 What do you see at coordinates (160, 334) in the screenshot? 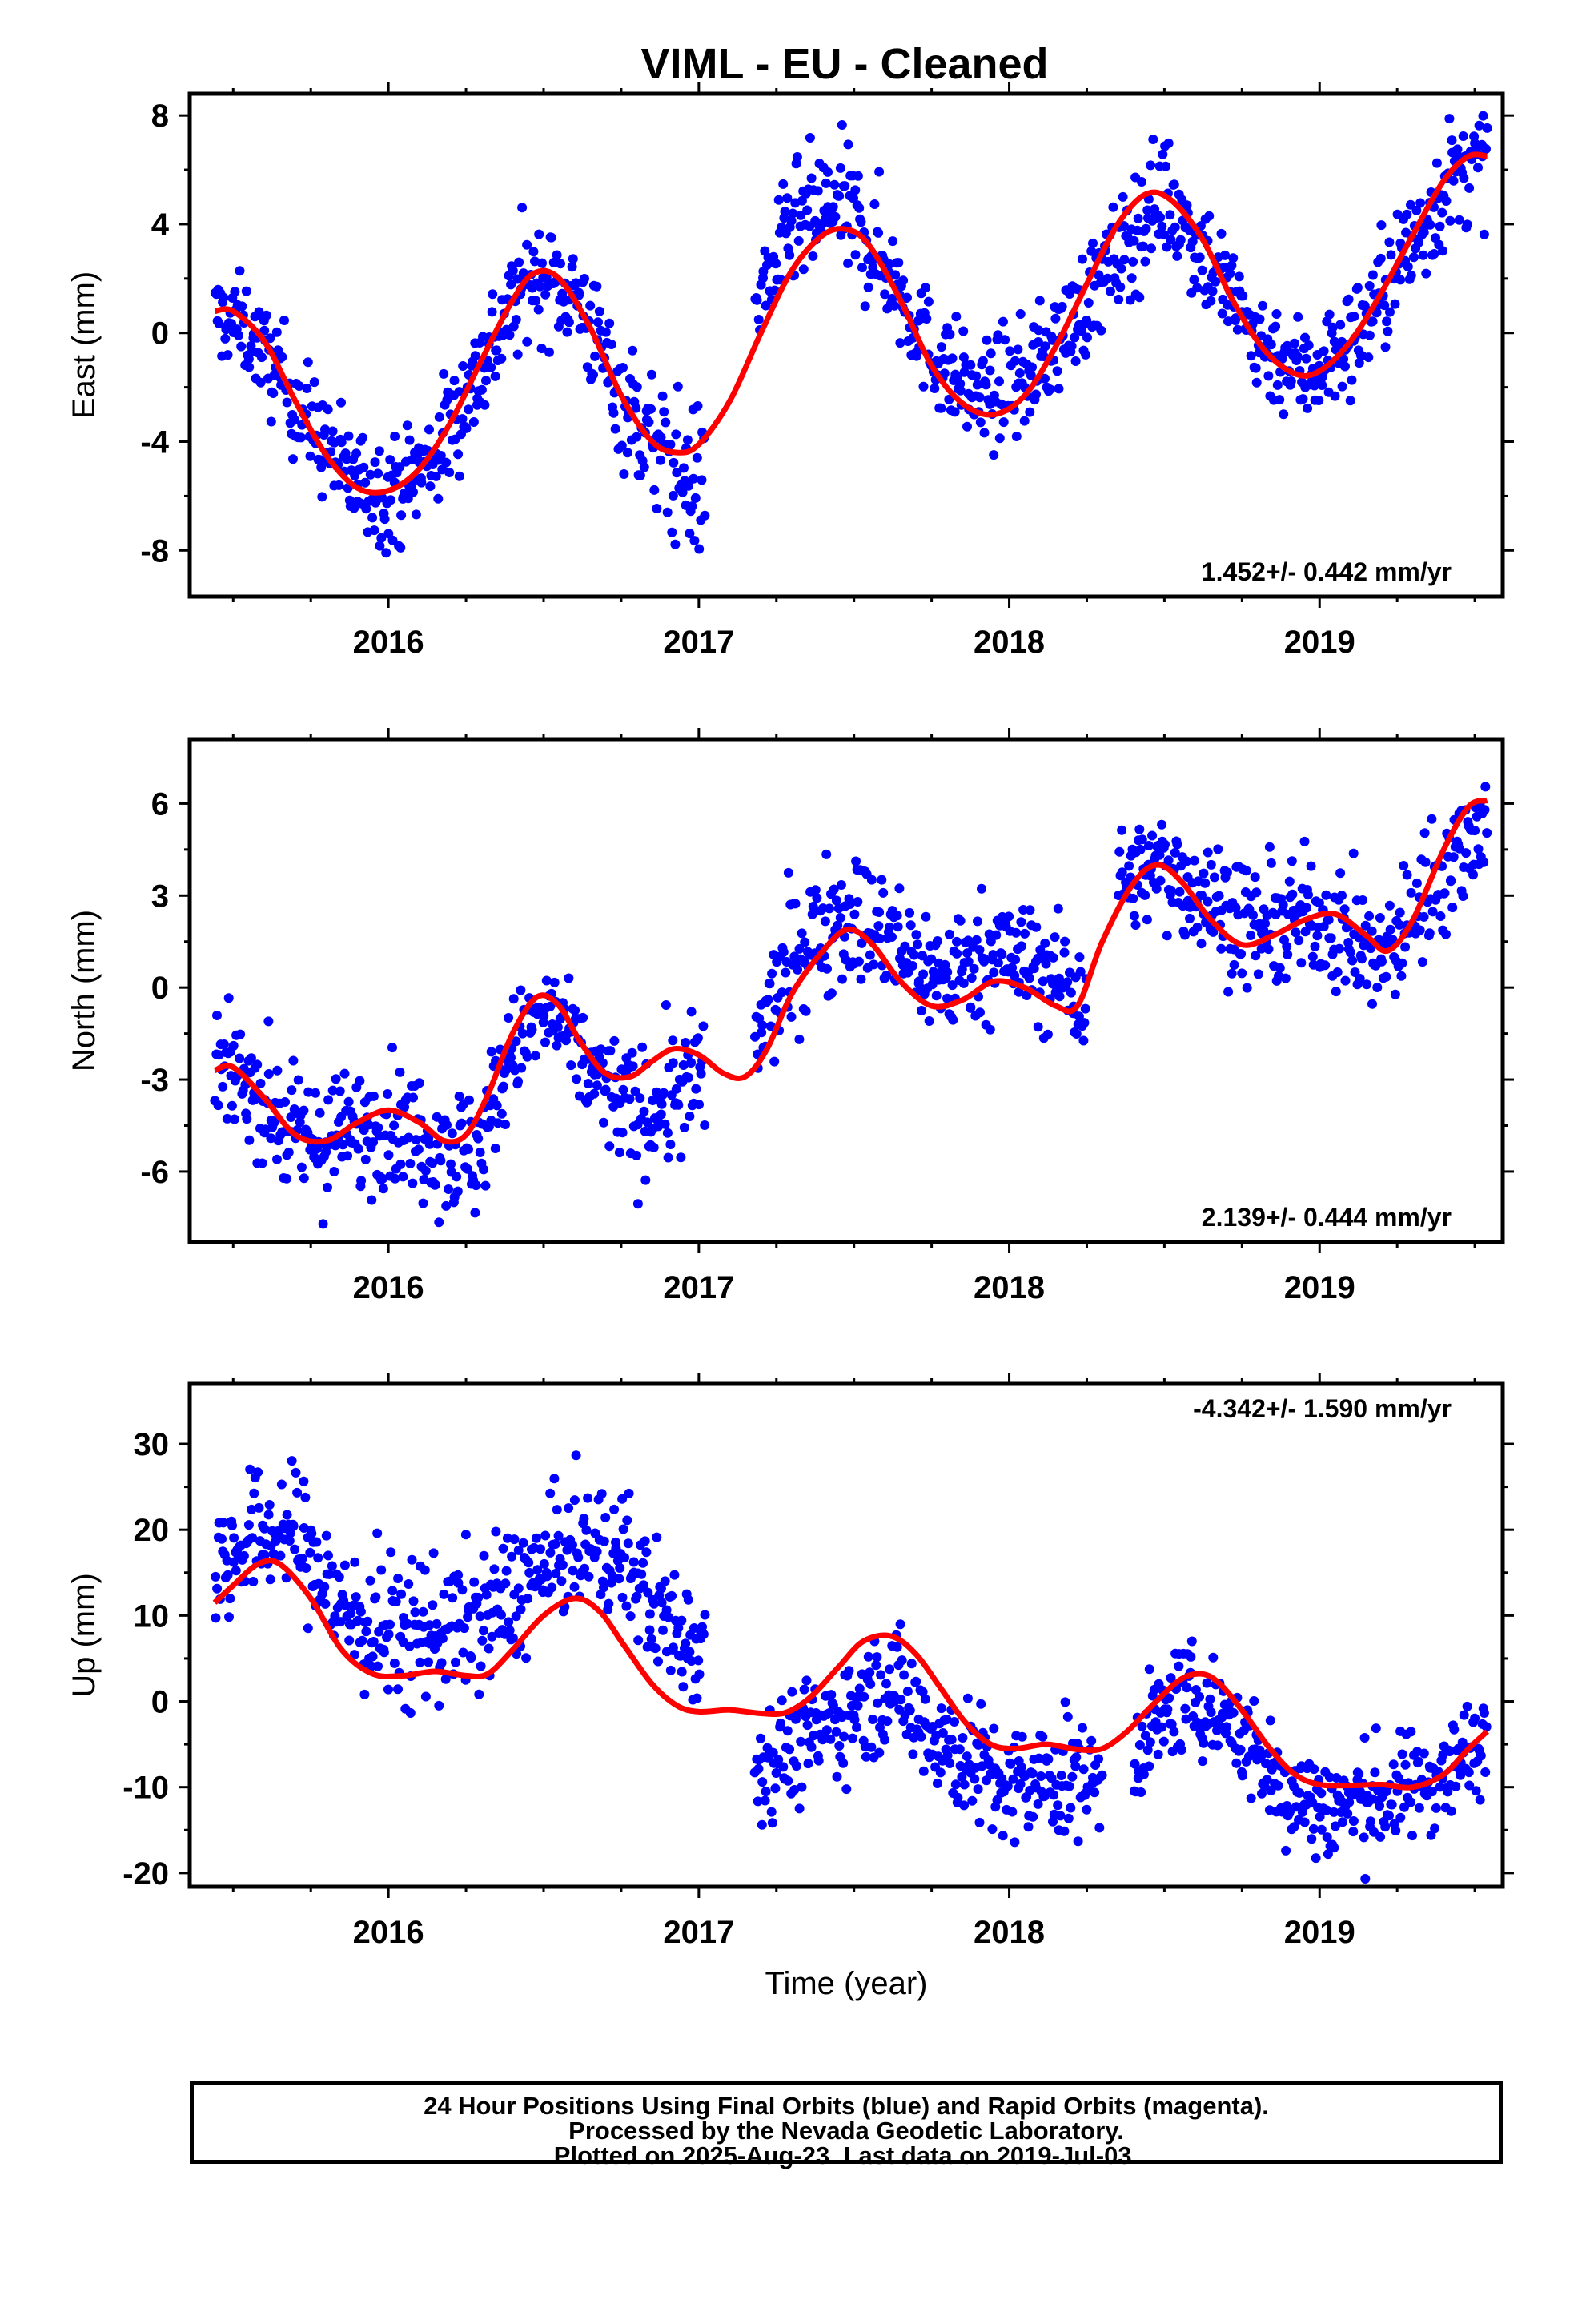
I see `y-tick-label: 0` at bounding box center [160, 334].